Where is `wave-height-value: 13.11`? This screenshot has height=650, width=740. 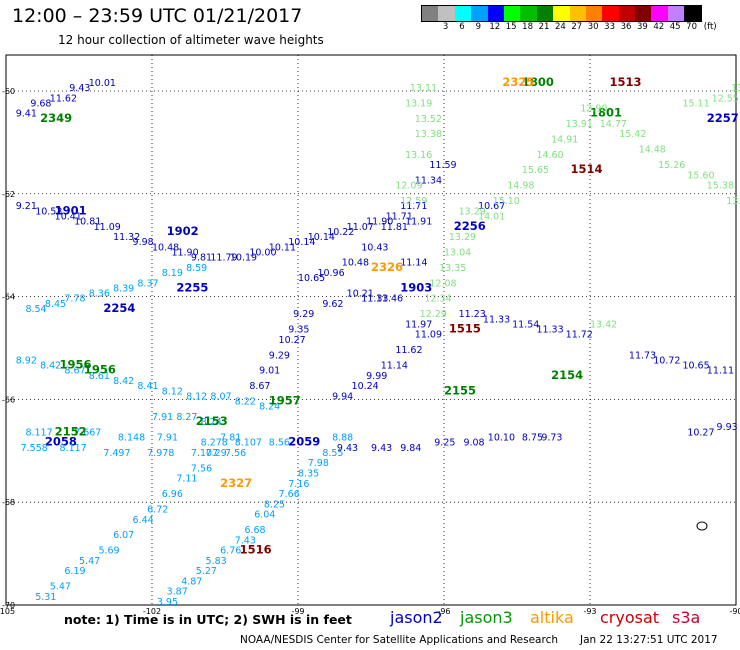 wave-height-value: 13.11 is located at coordinates (423, 88).